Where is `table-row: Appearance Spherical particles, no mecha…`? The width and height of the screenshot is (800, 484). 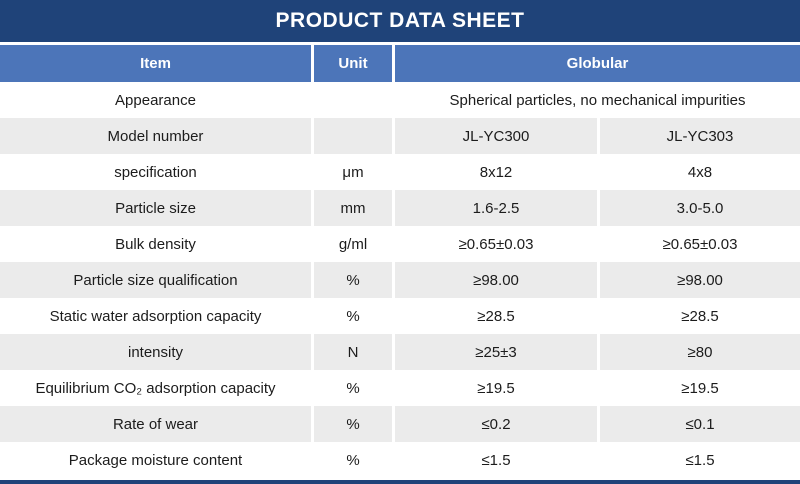
table-row: Appearance Spherical particles, no mecha… is located at coordinates (400, 100).